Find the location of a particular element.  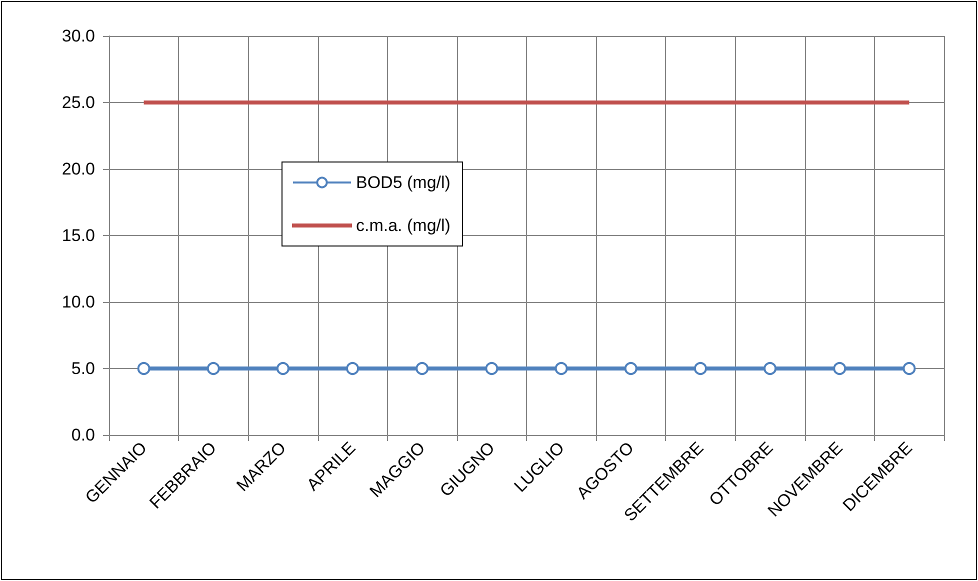

y-tick-label: 15.0 is located at coordinates (78, 235).